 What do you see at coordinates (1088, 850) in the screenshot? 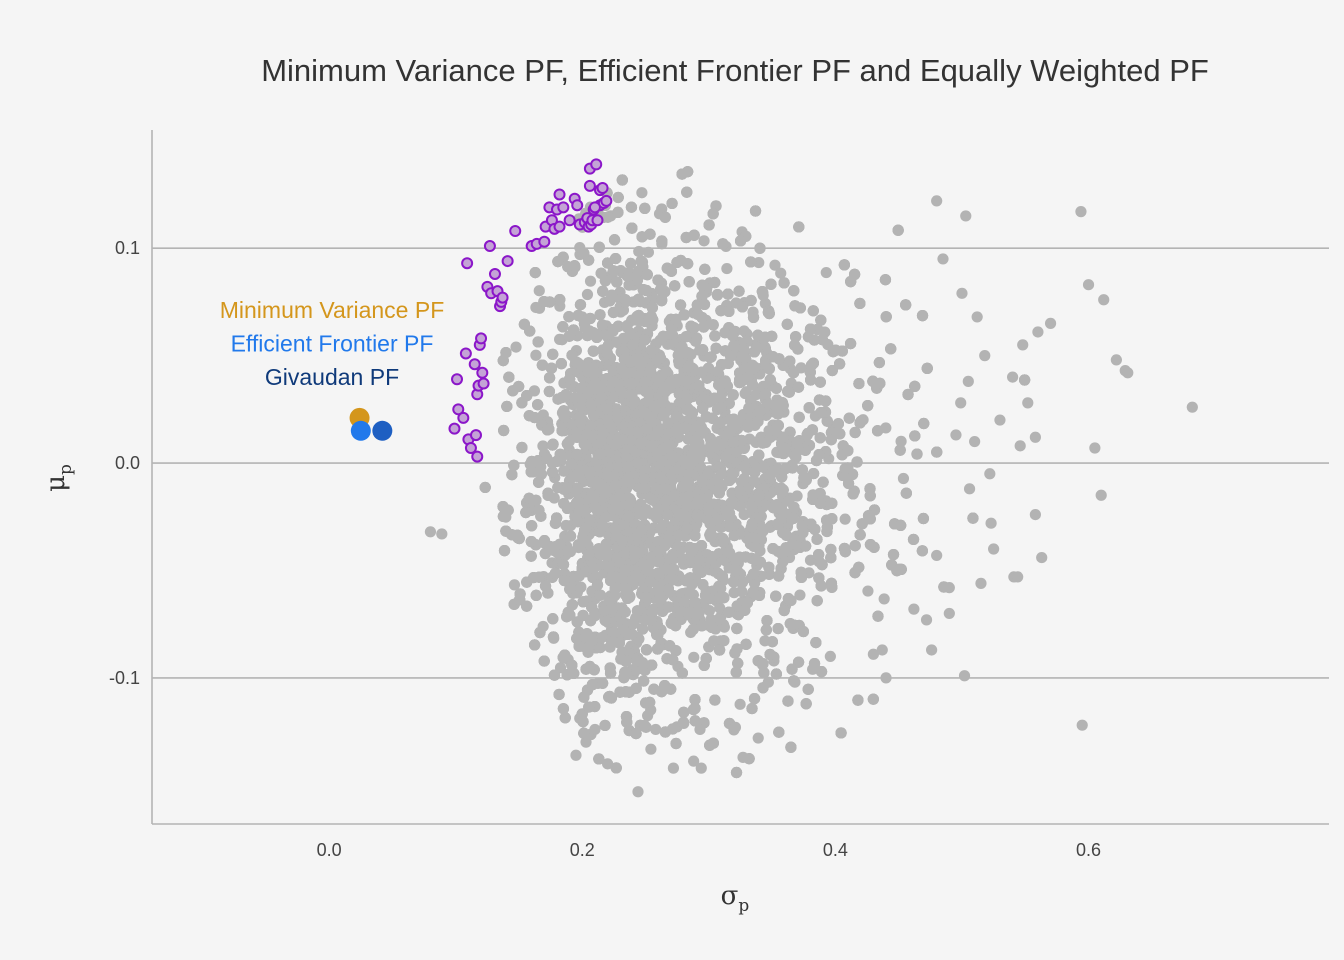
I see `x-tick-label: 0.6` at bounding box center [1088, 850].